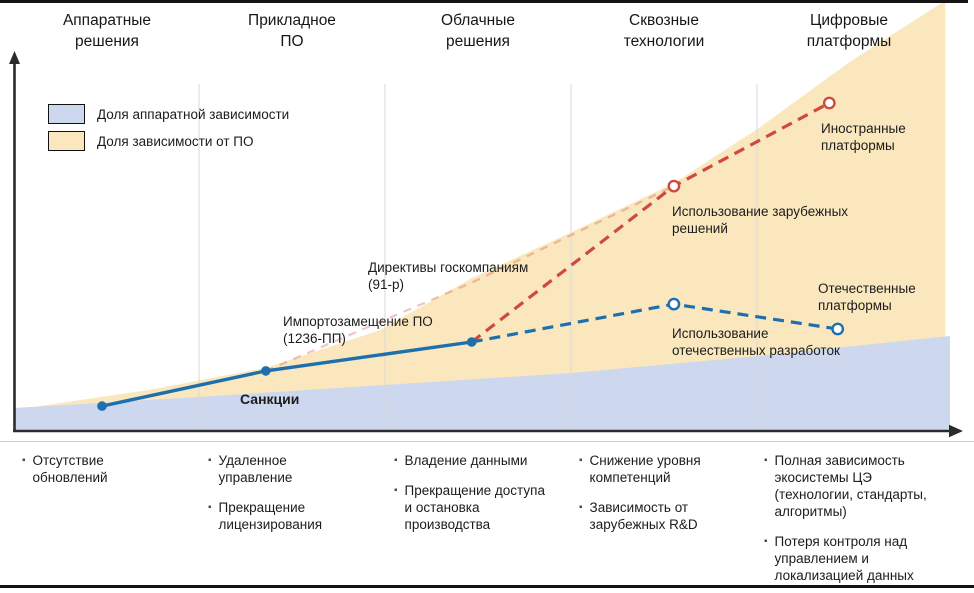  Describe the element at coordinates (478, 31) in the screenshot. I see `column-header-cloud: Облачные решения` at that location.